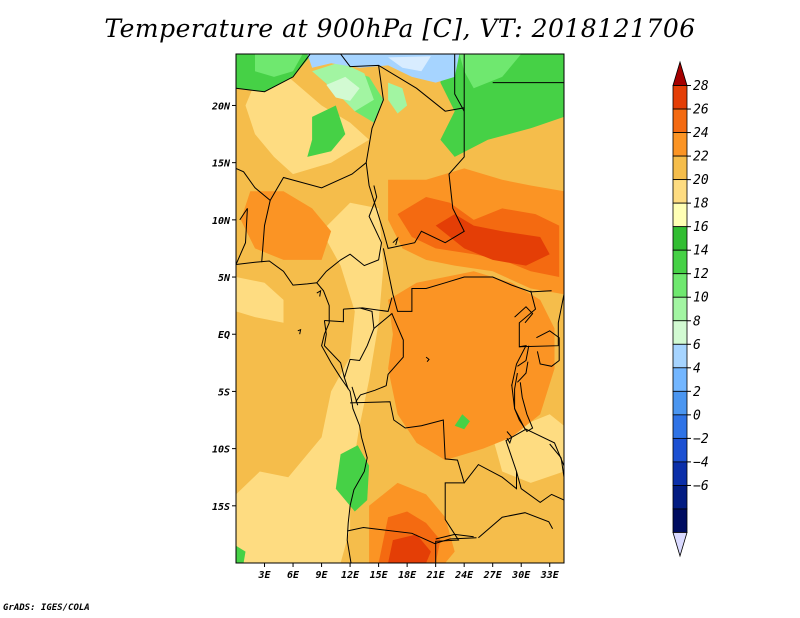  Describe the element at coordinates (224, 335) in the screenshot. I see `lat-tick-label: EQ` at that location.